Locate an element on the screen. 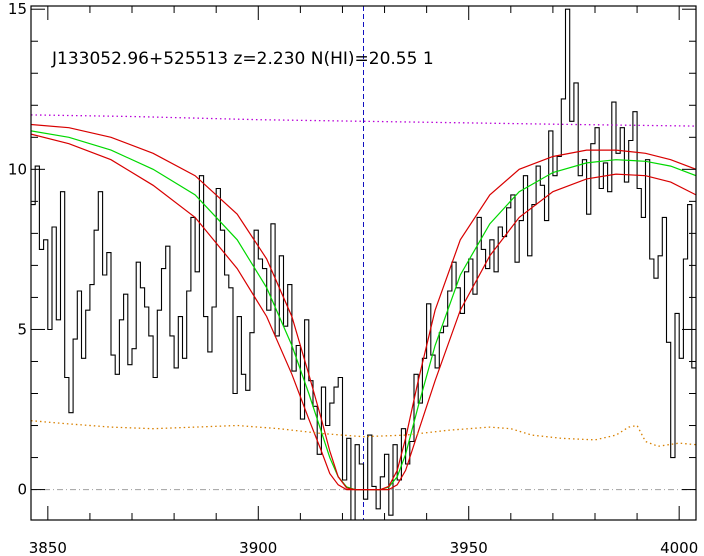 The height and width of the screenshot is (556, 704). error-dotted-line is located at coordinates (363, 433).